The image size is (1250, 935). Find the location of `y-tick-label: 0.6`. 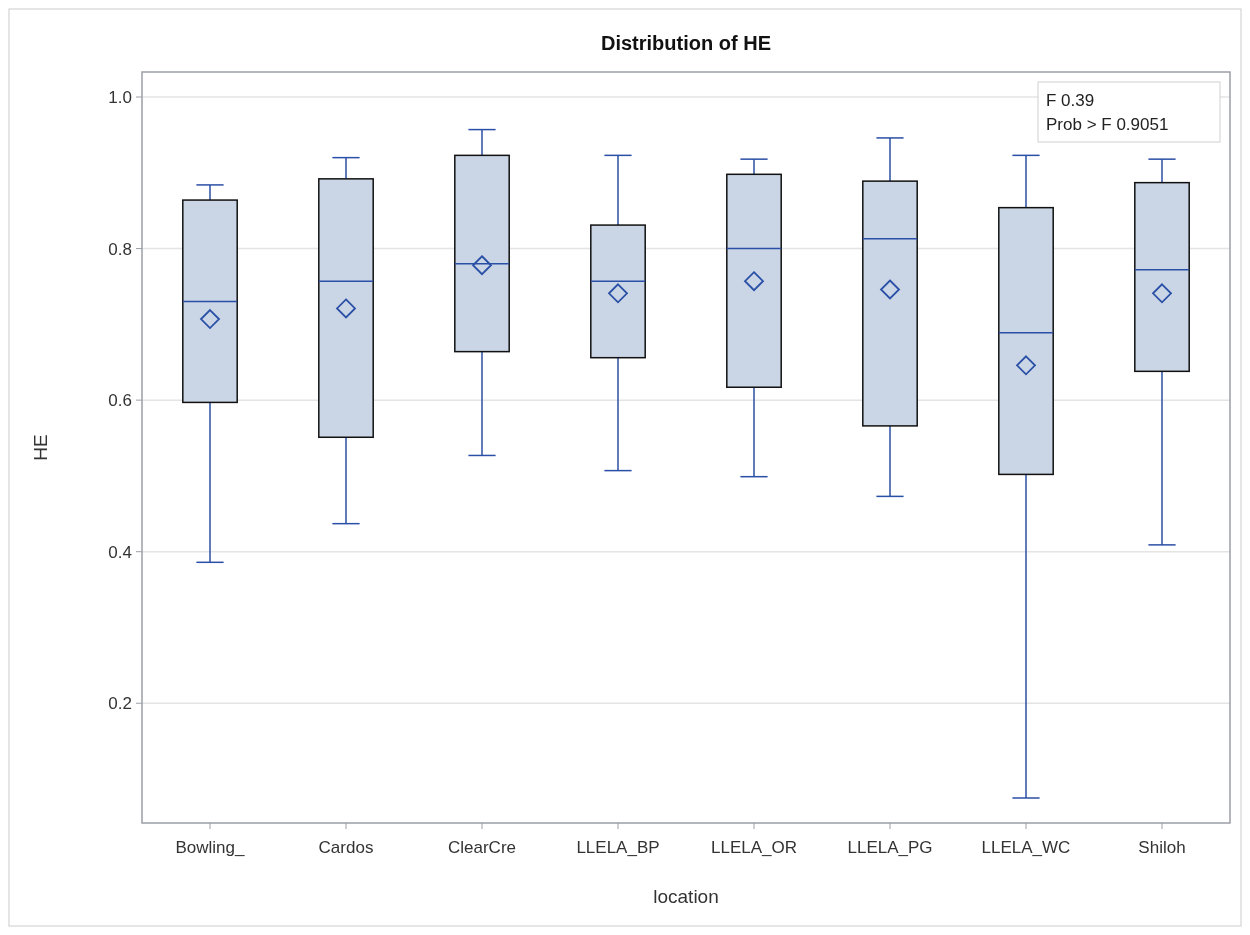

y-tick-label: 0.6 is located at coordinates (120, 401).